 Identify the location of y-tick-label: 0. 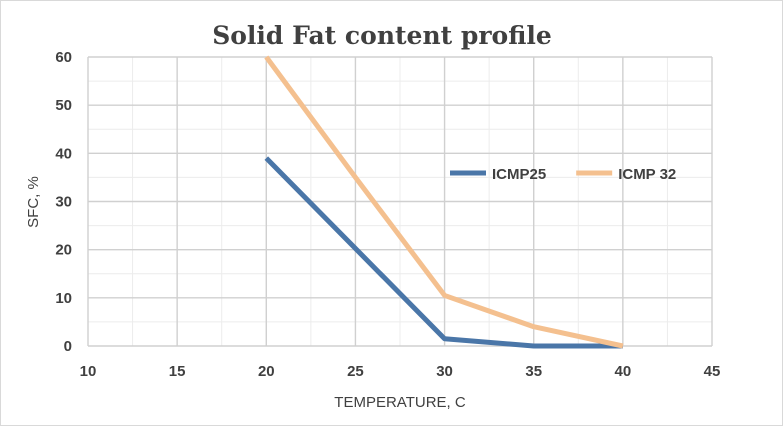
(68, 346).